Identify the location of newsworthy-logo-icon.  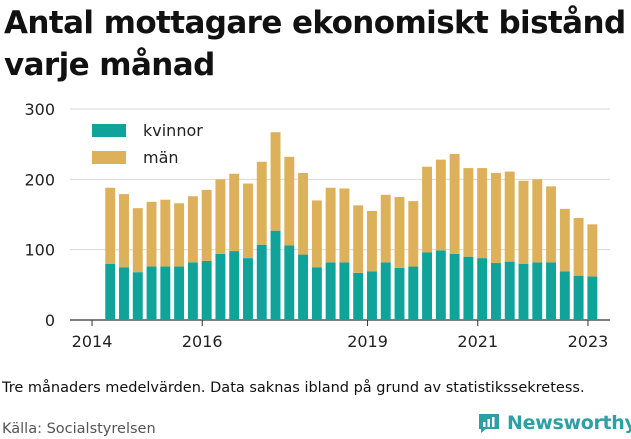
(489, 423).